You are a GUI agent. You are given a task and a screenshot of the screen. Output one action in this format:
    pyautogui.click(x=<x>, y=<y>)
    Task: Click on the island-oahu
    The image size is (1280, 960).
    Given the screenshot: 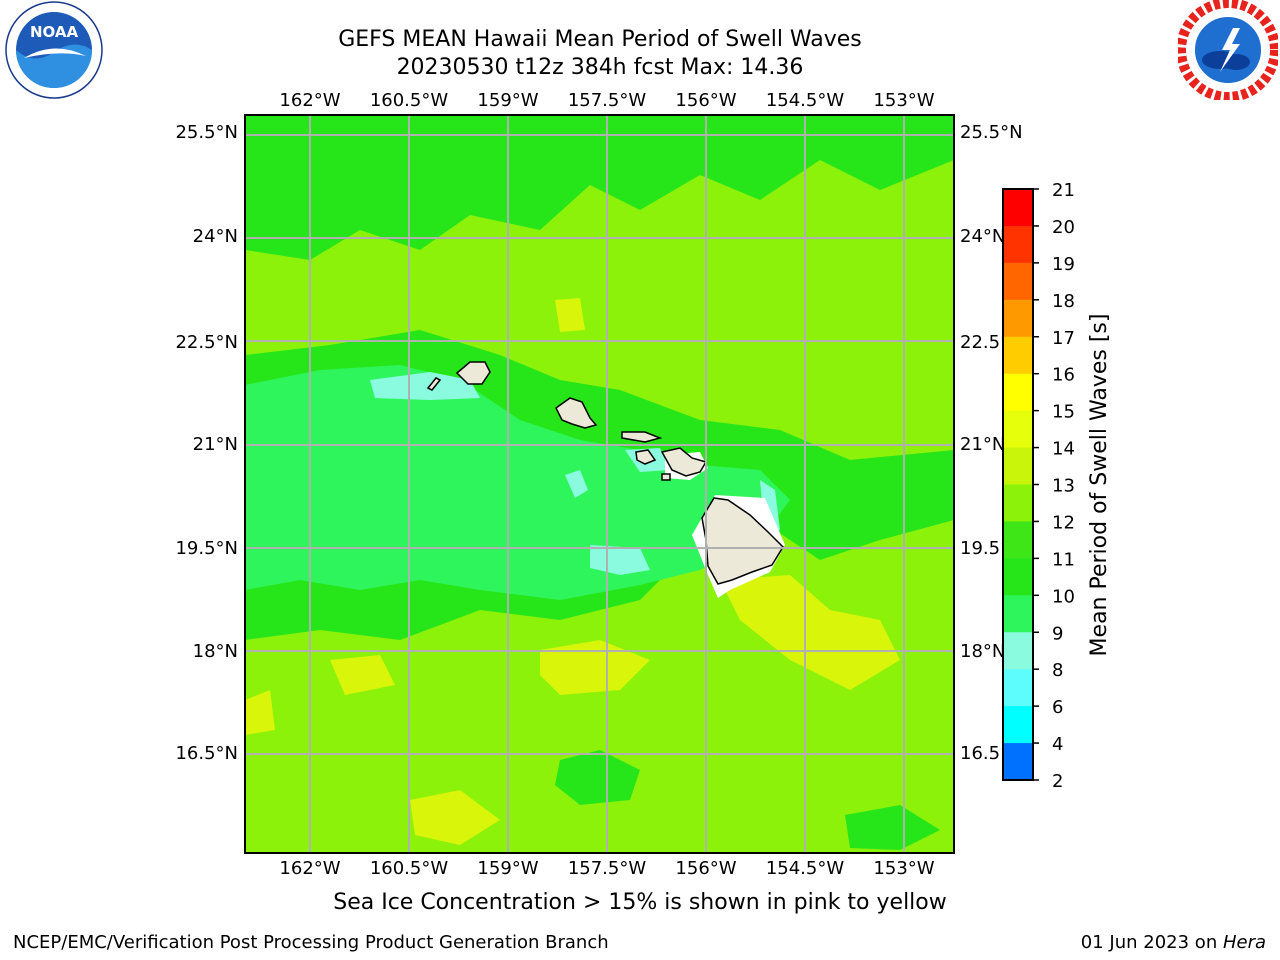 What is the action you would take?
    pyautogui.click(x=576, y=413)
    